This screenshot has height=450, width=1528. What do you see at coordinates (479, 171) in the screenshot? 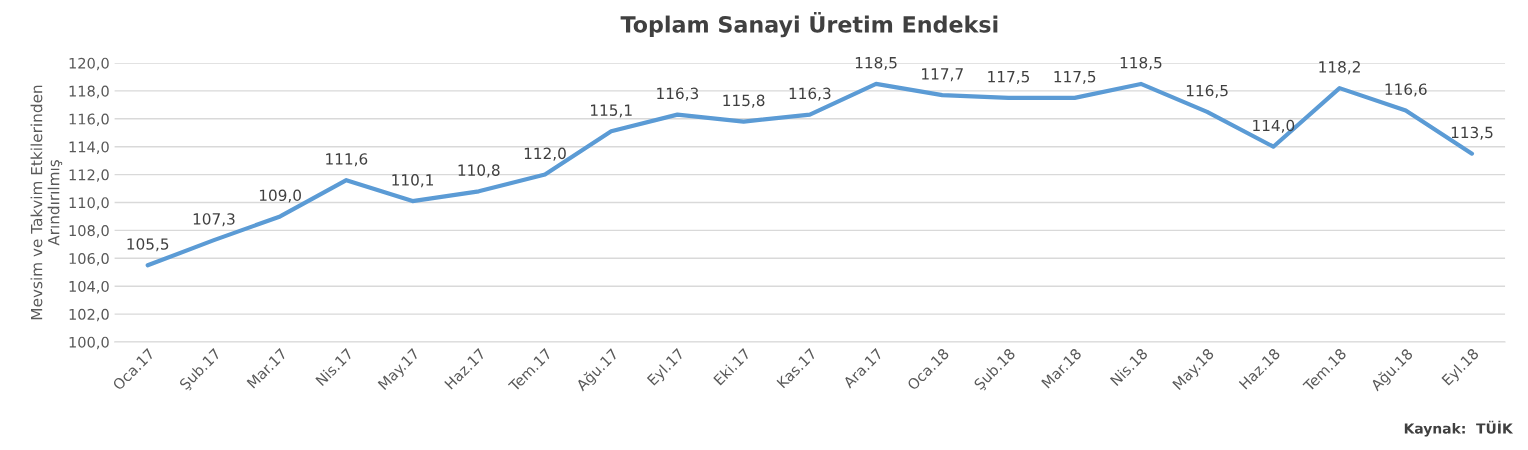
I see `data-label: 110,8` at bounding box center [479, 171].